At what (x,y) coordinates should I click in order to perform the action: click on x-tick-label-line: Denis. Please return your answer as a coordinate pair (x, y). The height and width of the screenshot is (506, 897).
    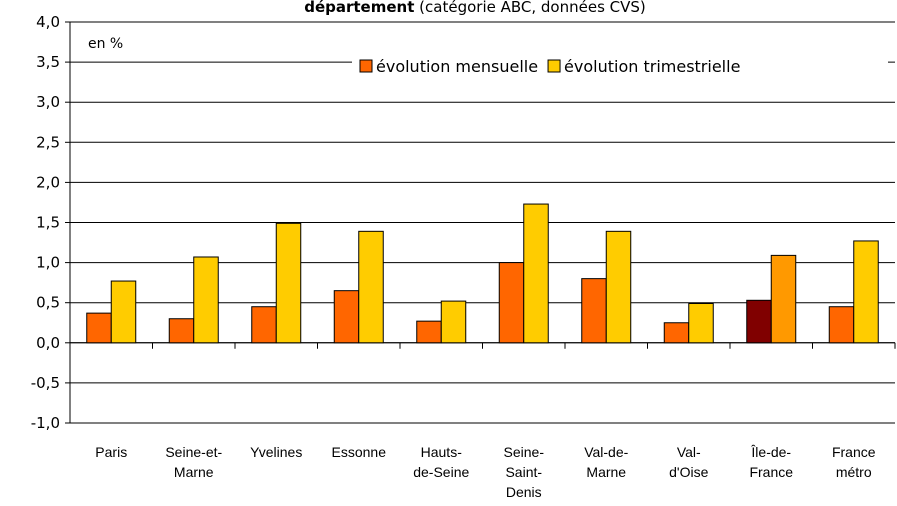
    Looking at the image, I should click on (524, 492).